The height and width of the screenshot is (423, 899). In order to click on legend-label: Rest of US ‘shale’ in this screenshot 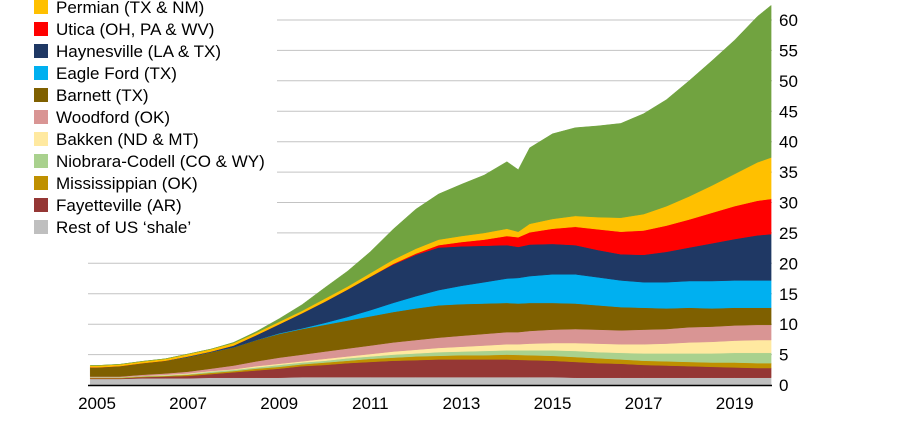, I will do `click(124, 227)`.